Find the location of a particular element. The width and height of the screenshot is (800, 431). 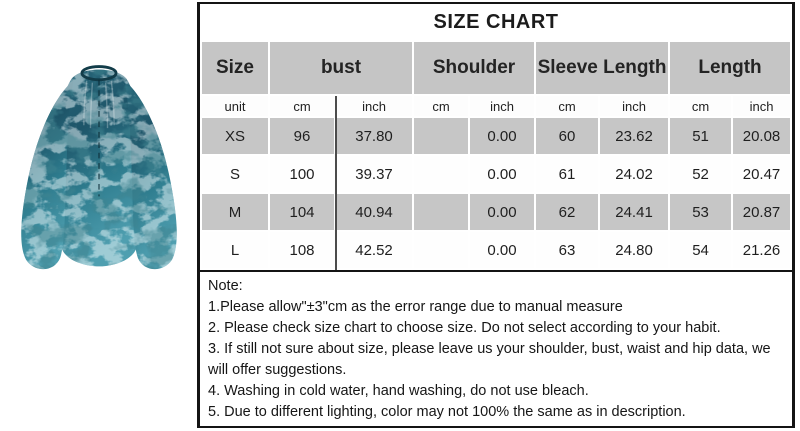

value-cell: 24.41 is located at coordinates (634, 212).